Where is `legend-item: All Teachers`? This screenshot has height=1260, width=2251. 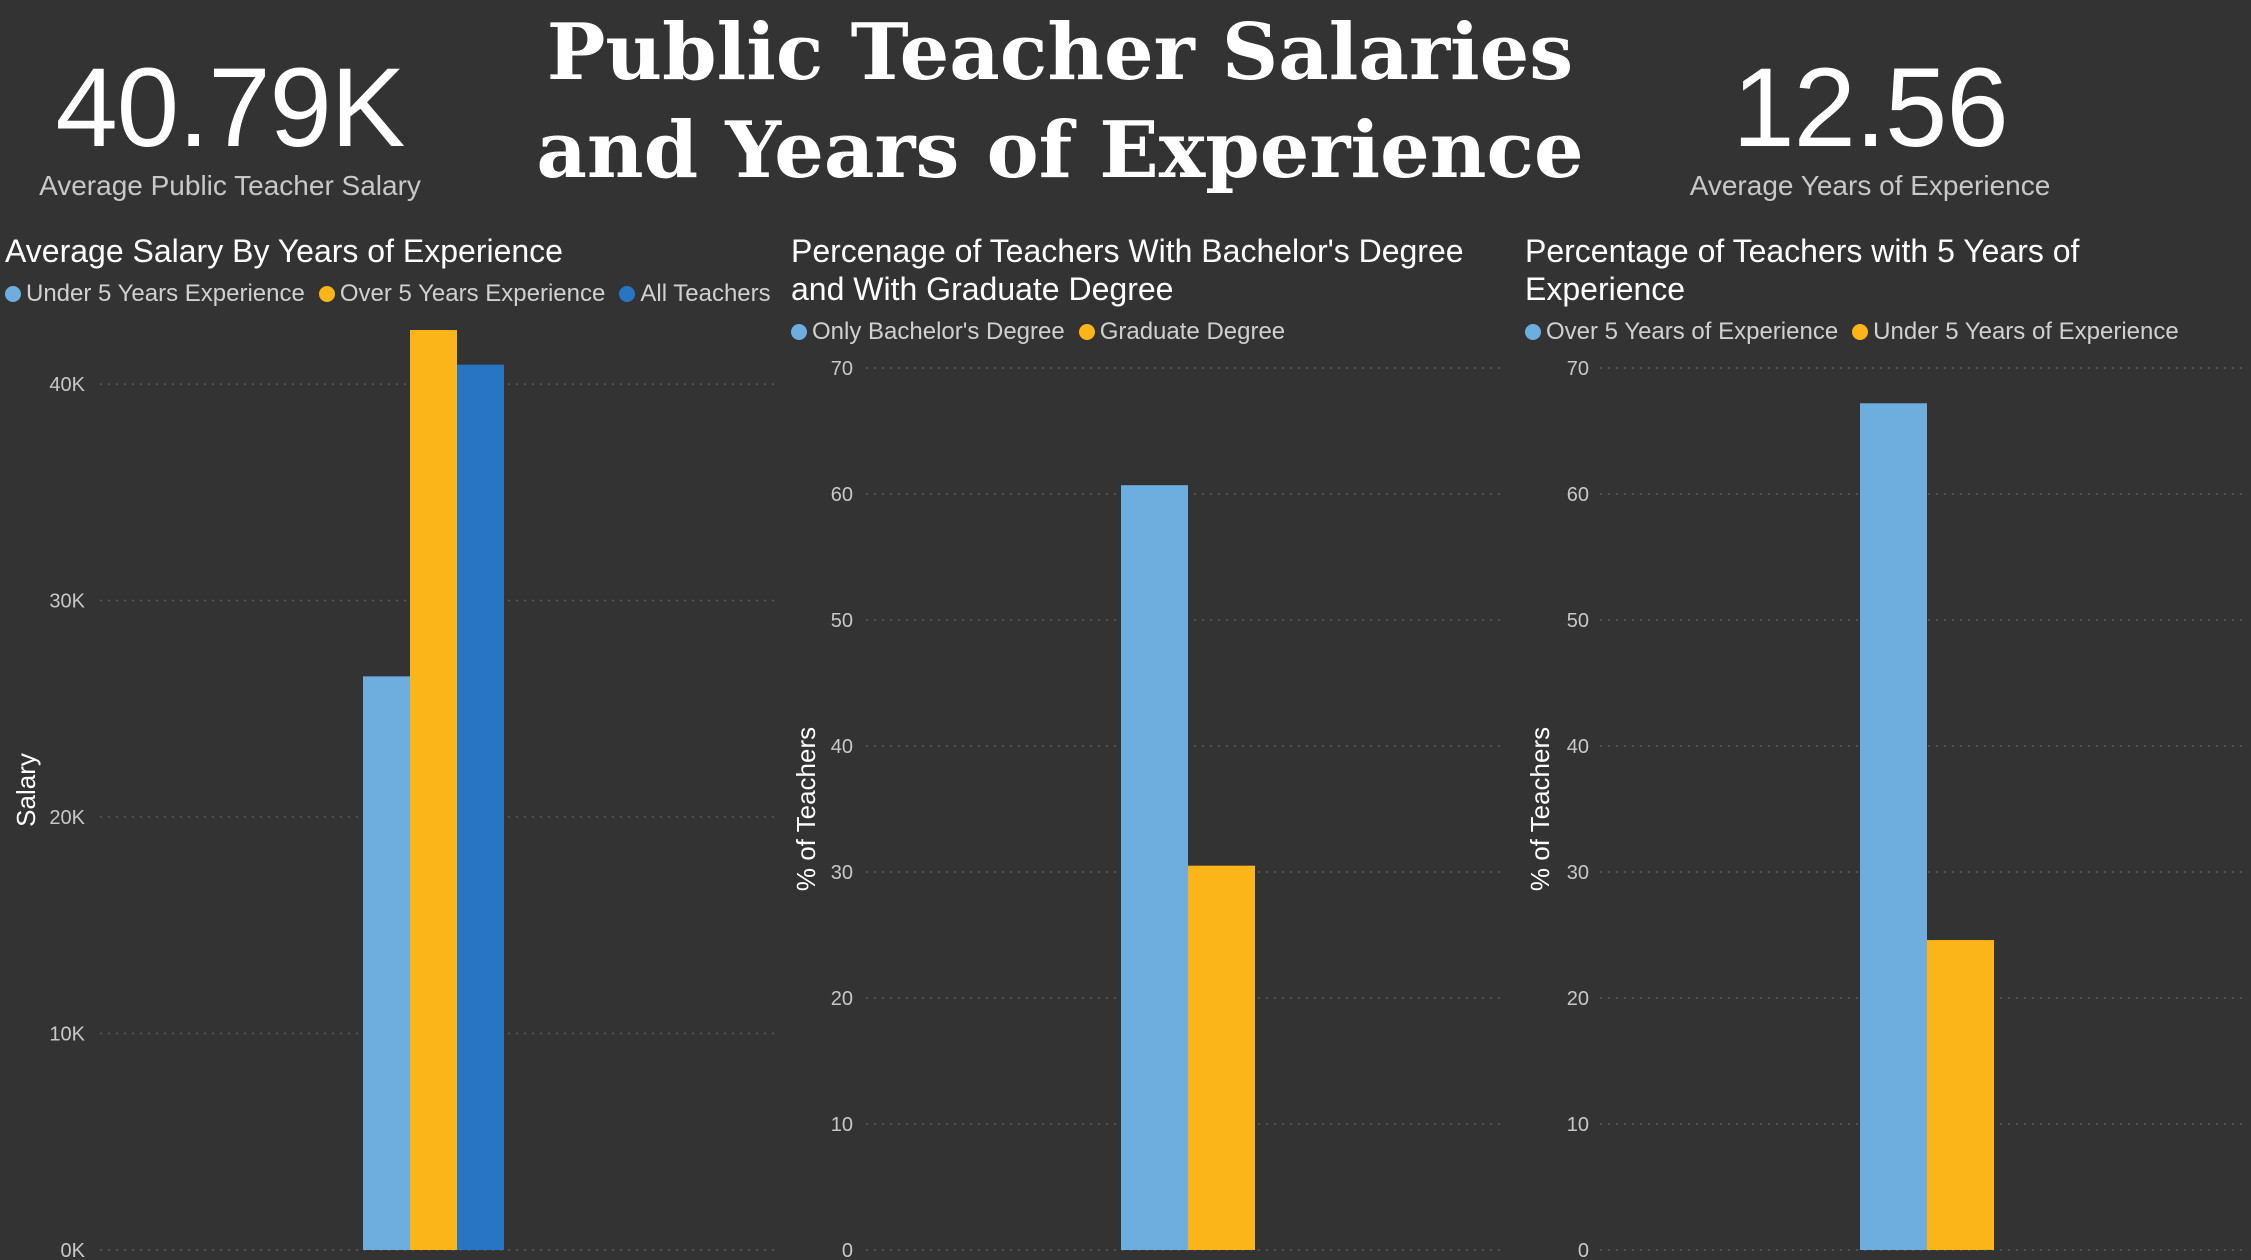 legend-item: All Teachers is located at coordinates (695, 294).